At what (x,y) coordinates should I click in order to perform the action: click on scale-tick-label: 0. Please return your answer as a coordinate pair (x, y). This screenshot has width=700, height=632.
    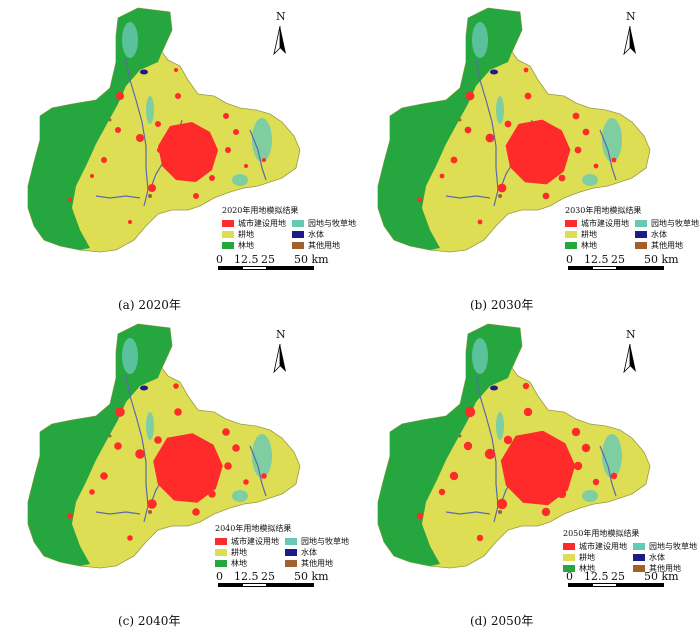
    Looking at the image, I should click on (569, 576).